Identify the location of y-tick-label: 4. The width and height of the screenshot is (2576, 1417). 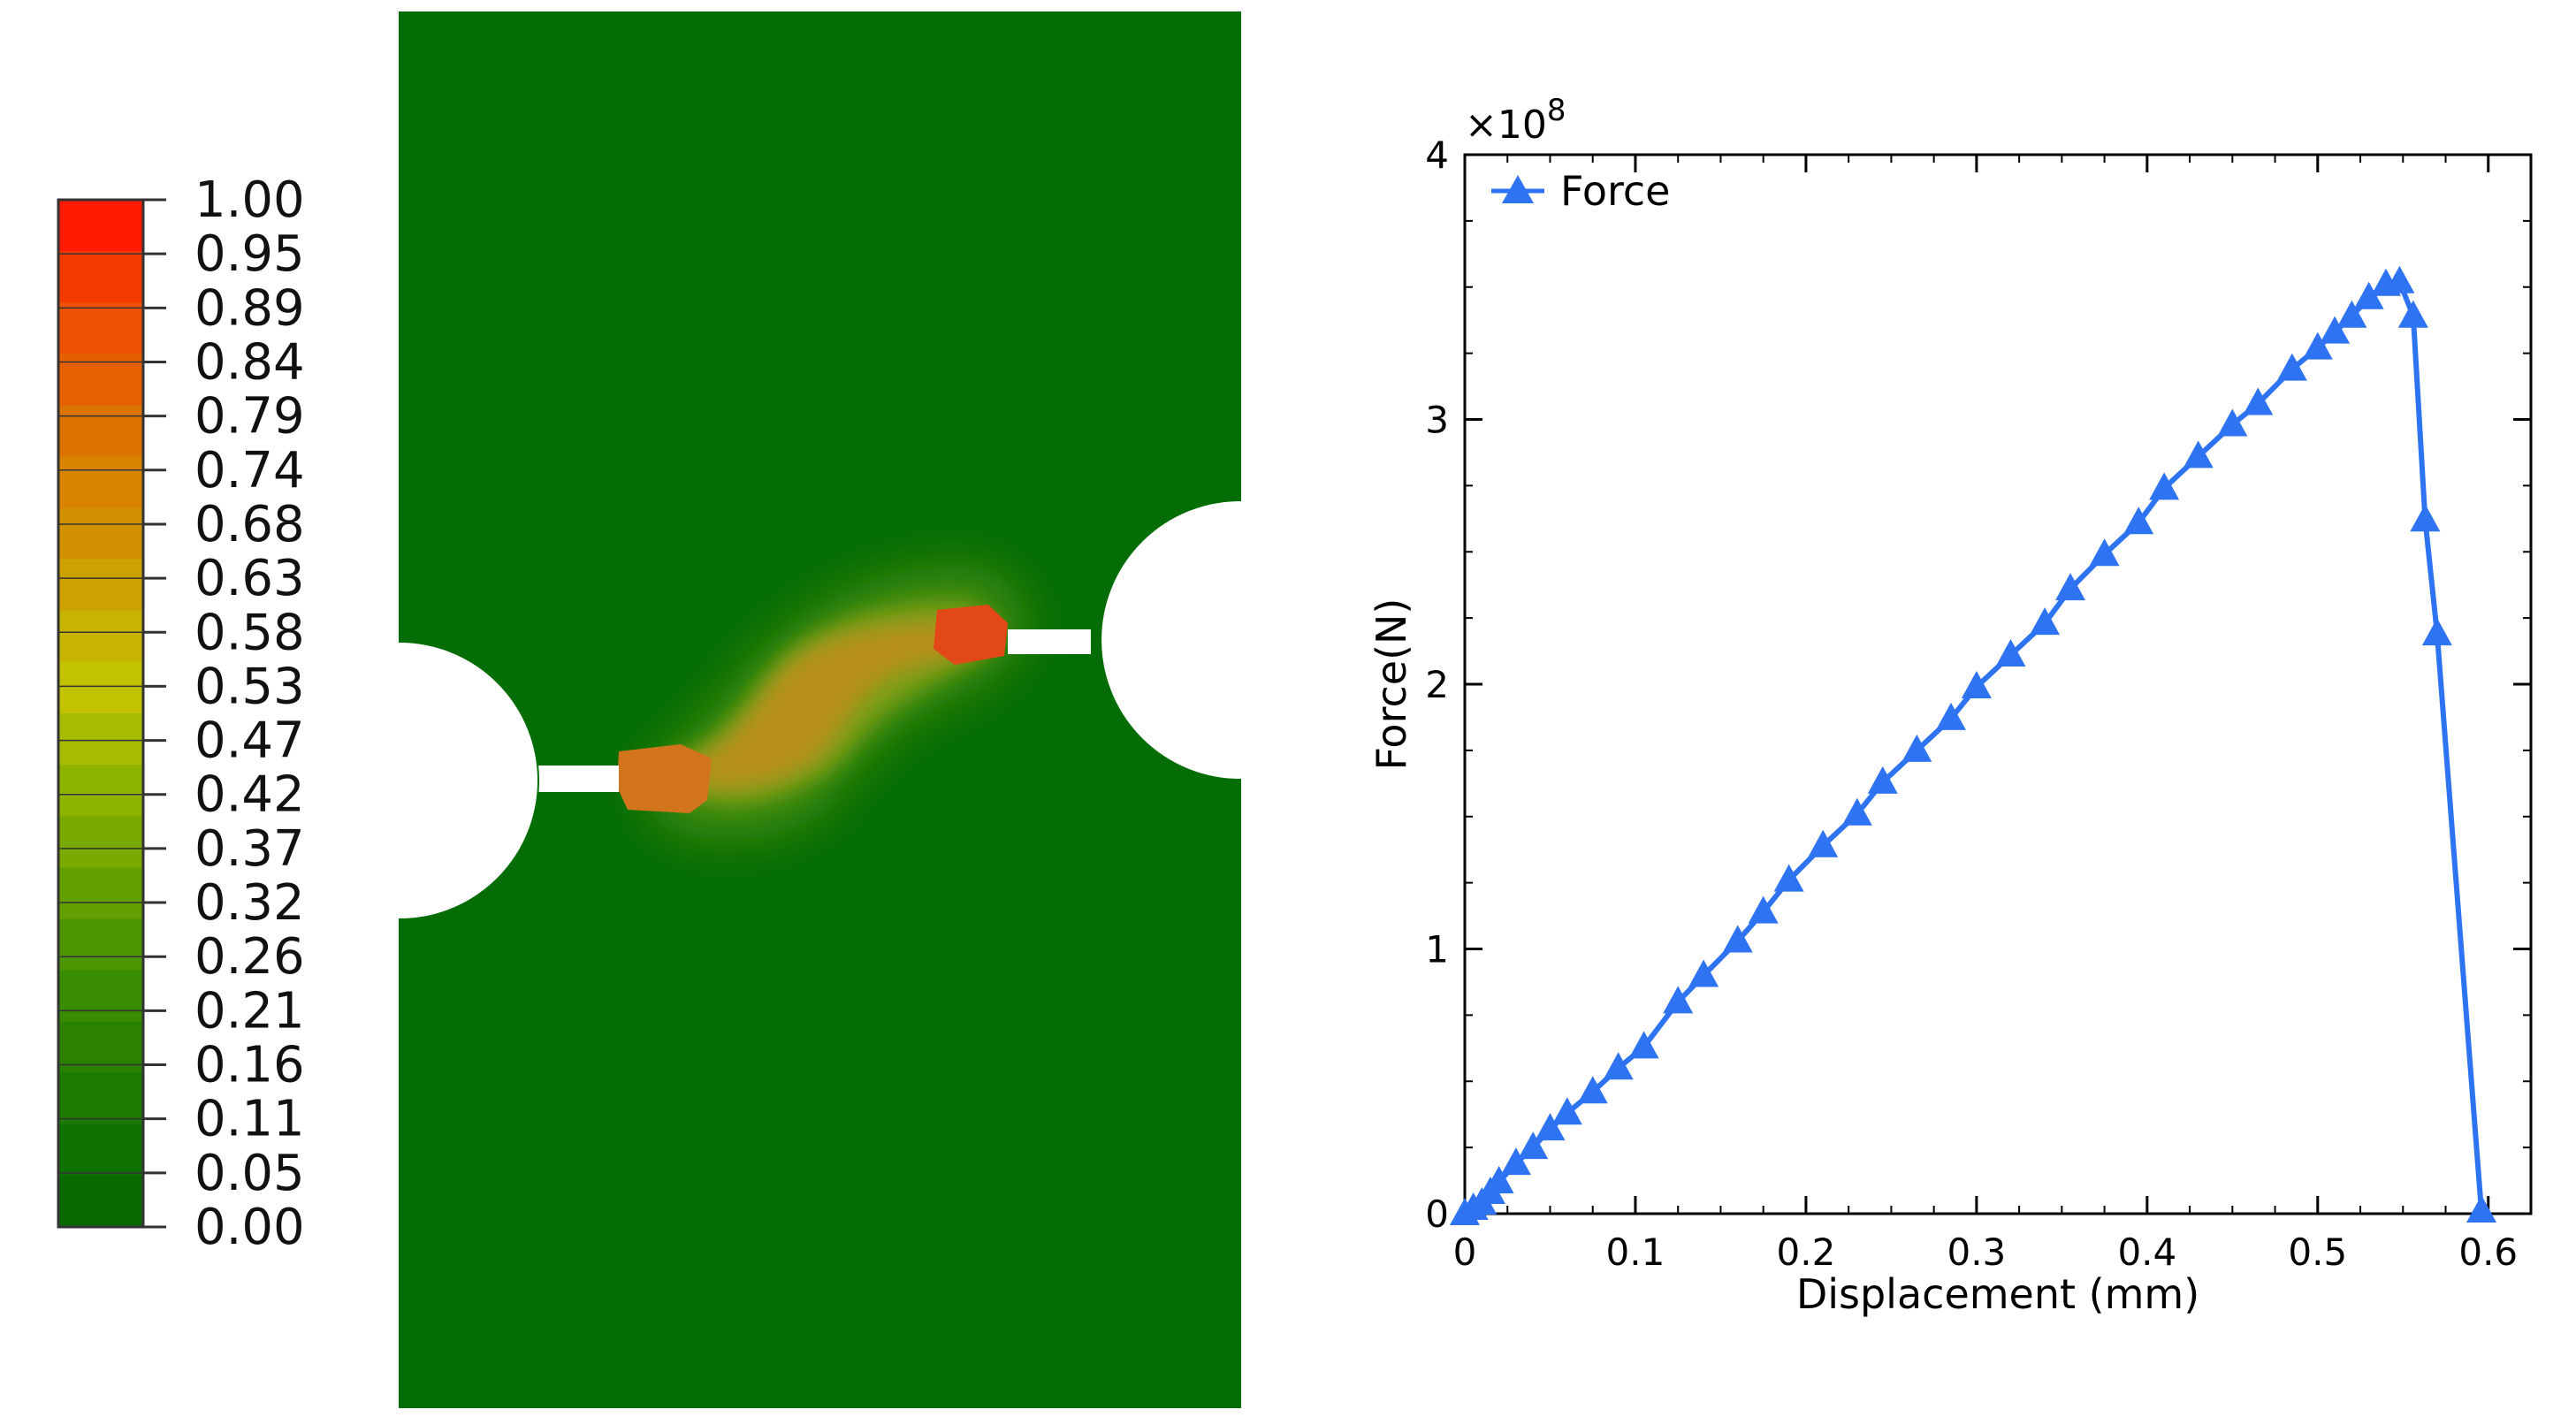
(1437, 155).